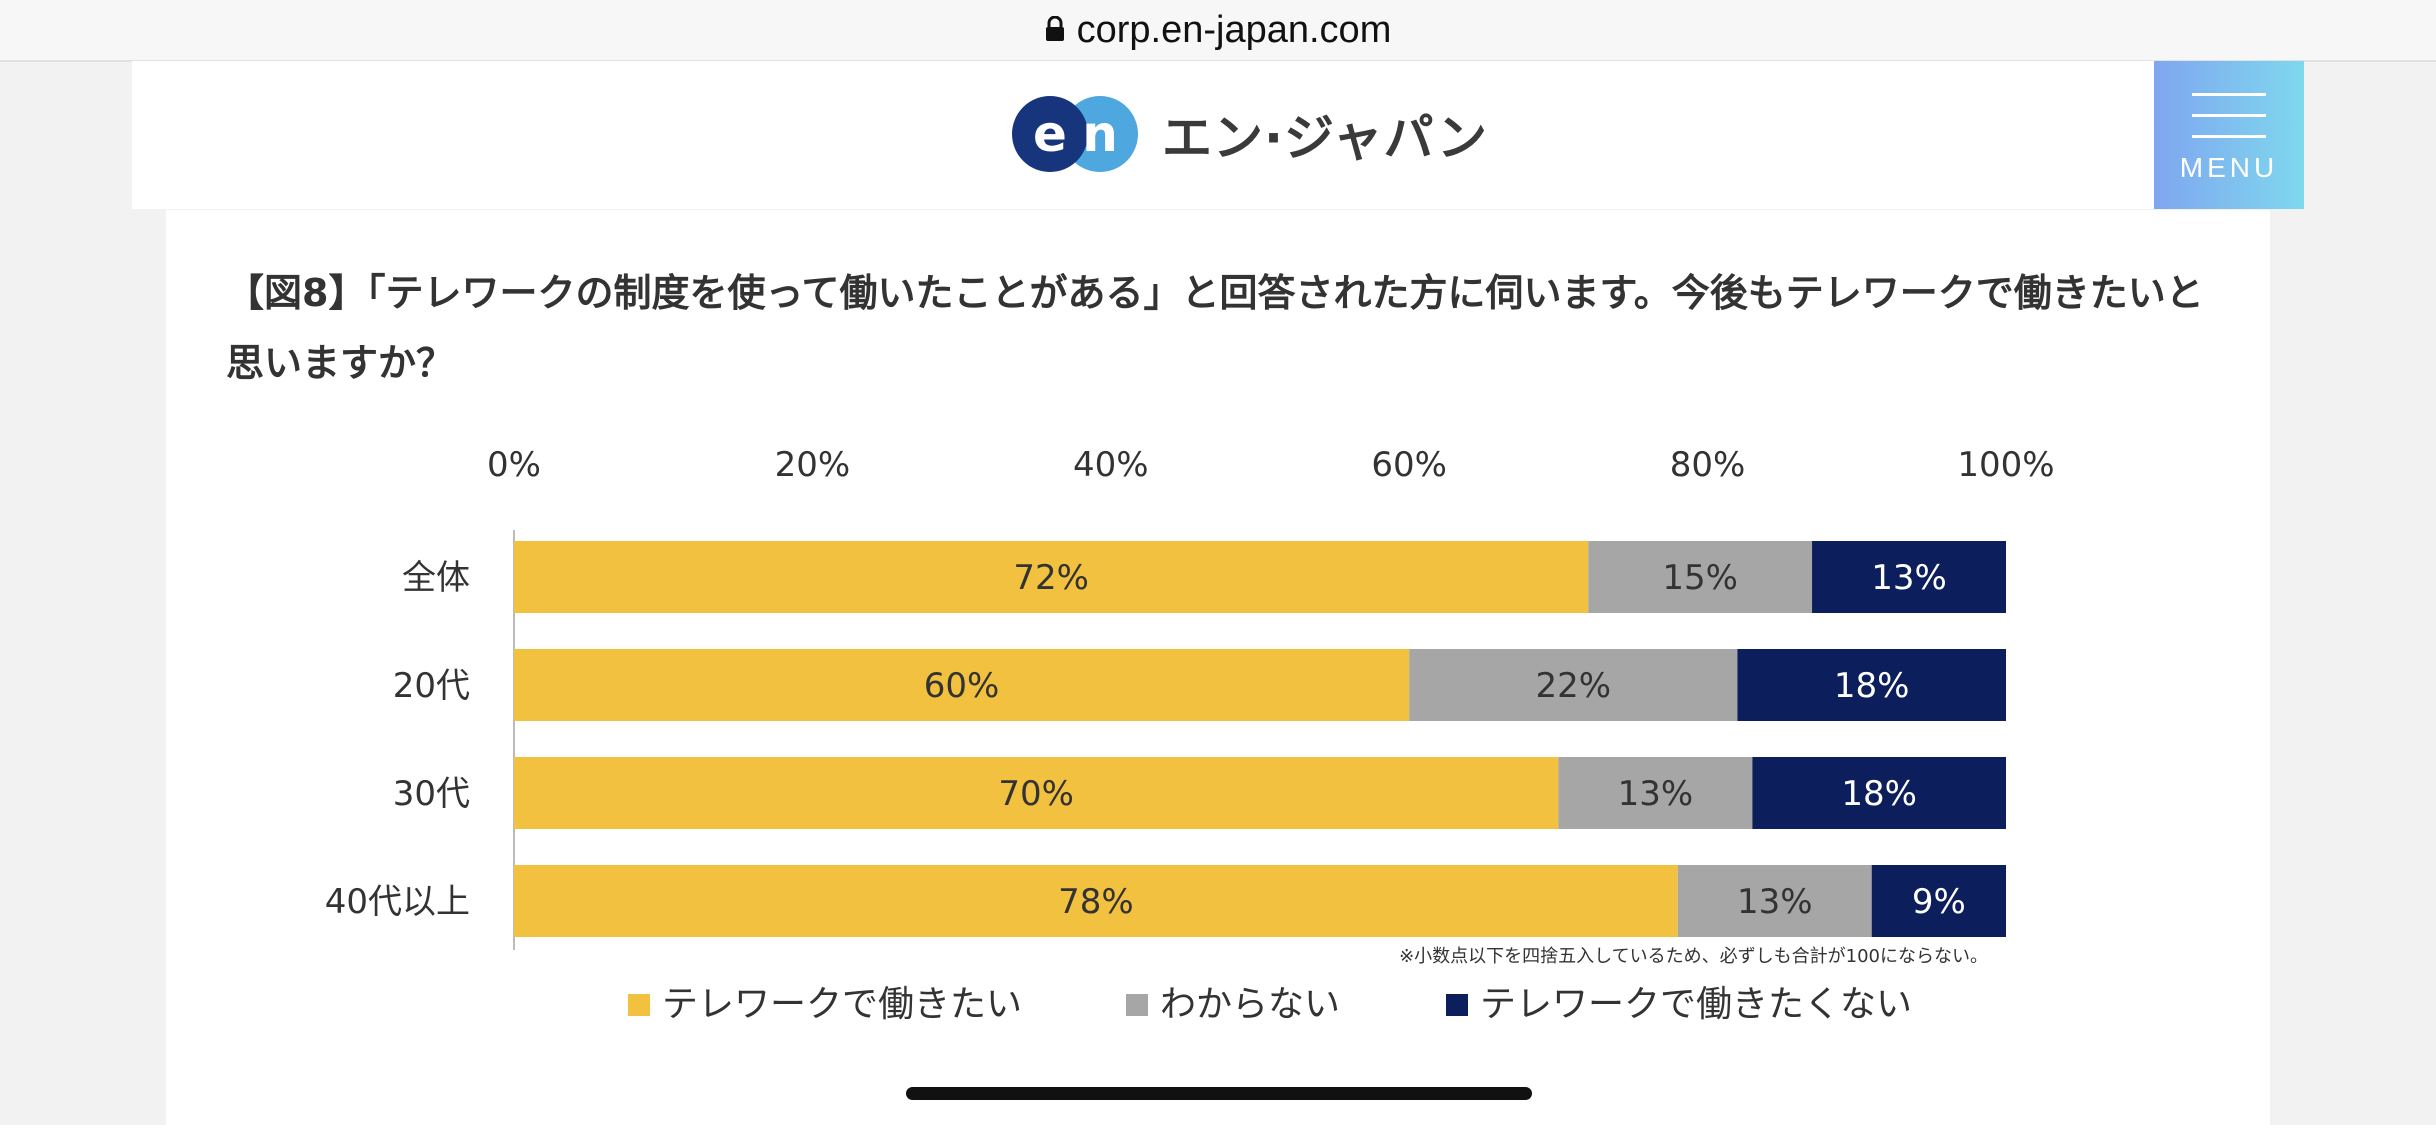 This screenshot has height=1125, width=2436. Describe the element at coordinates (1111, 465) in the screenshot. I see `x-tick-label: 40%` at that location.